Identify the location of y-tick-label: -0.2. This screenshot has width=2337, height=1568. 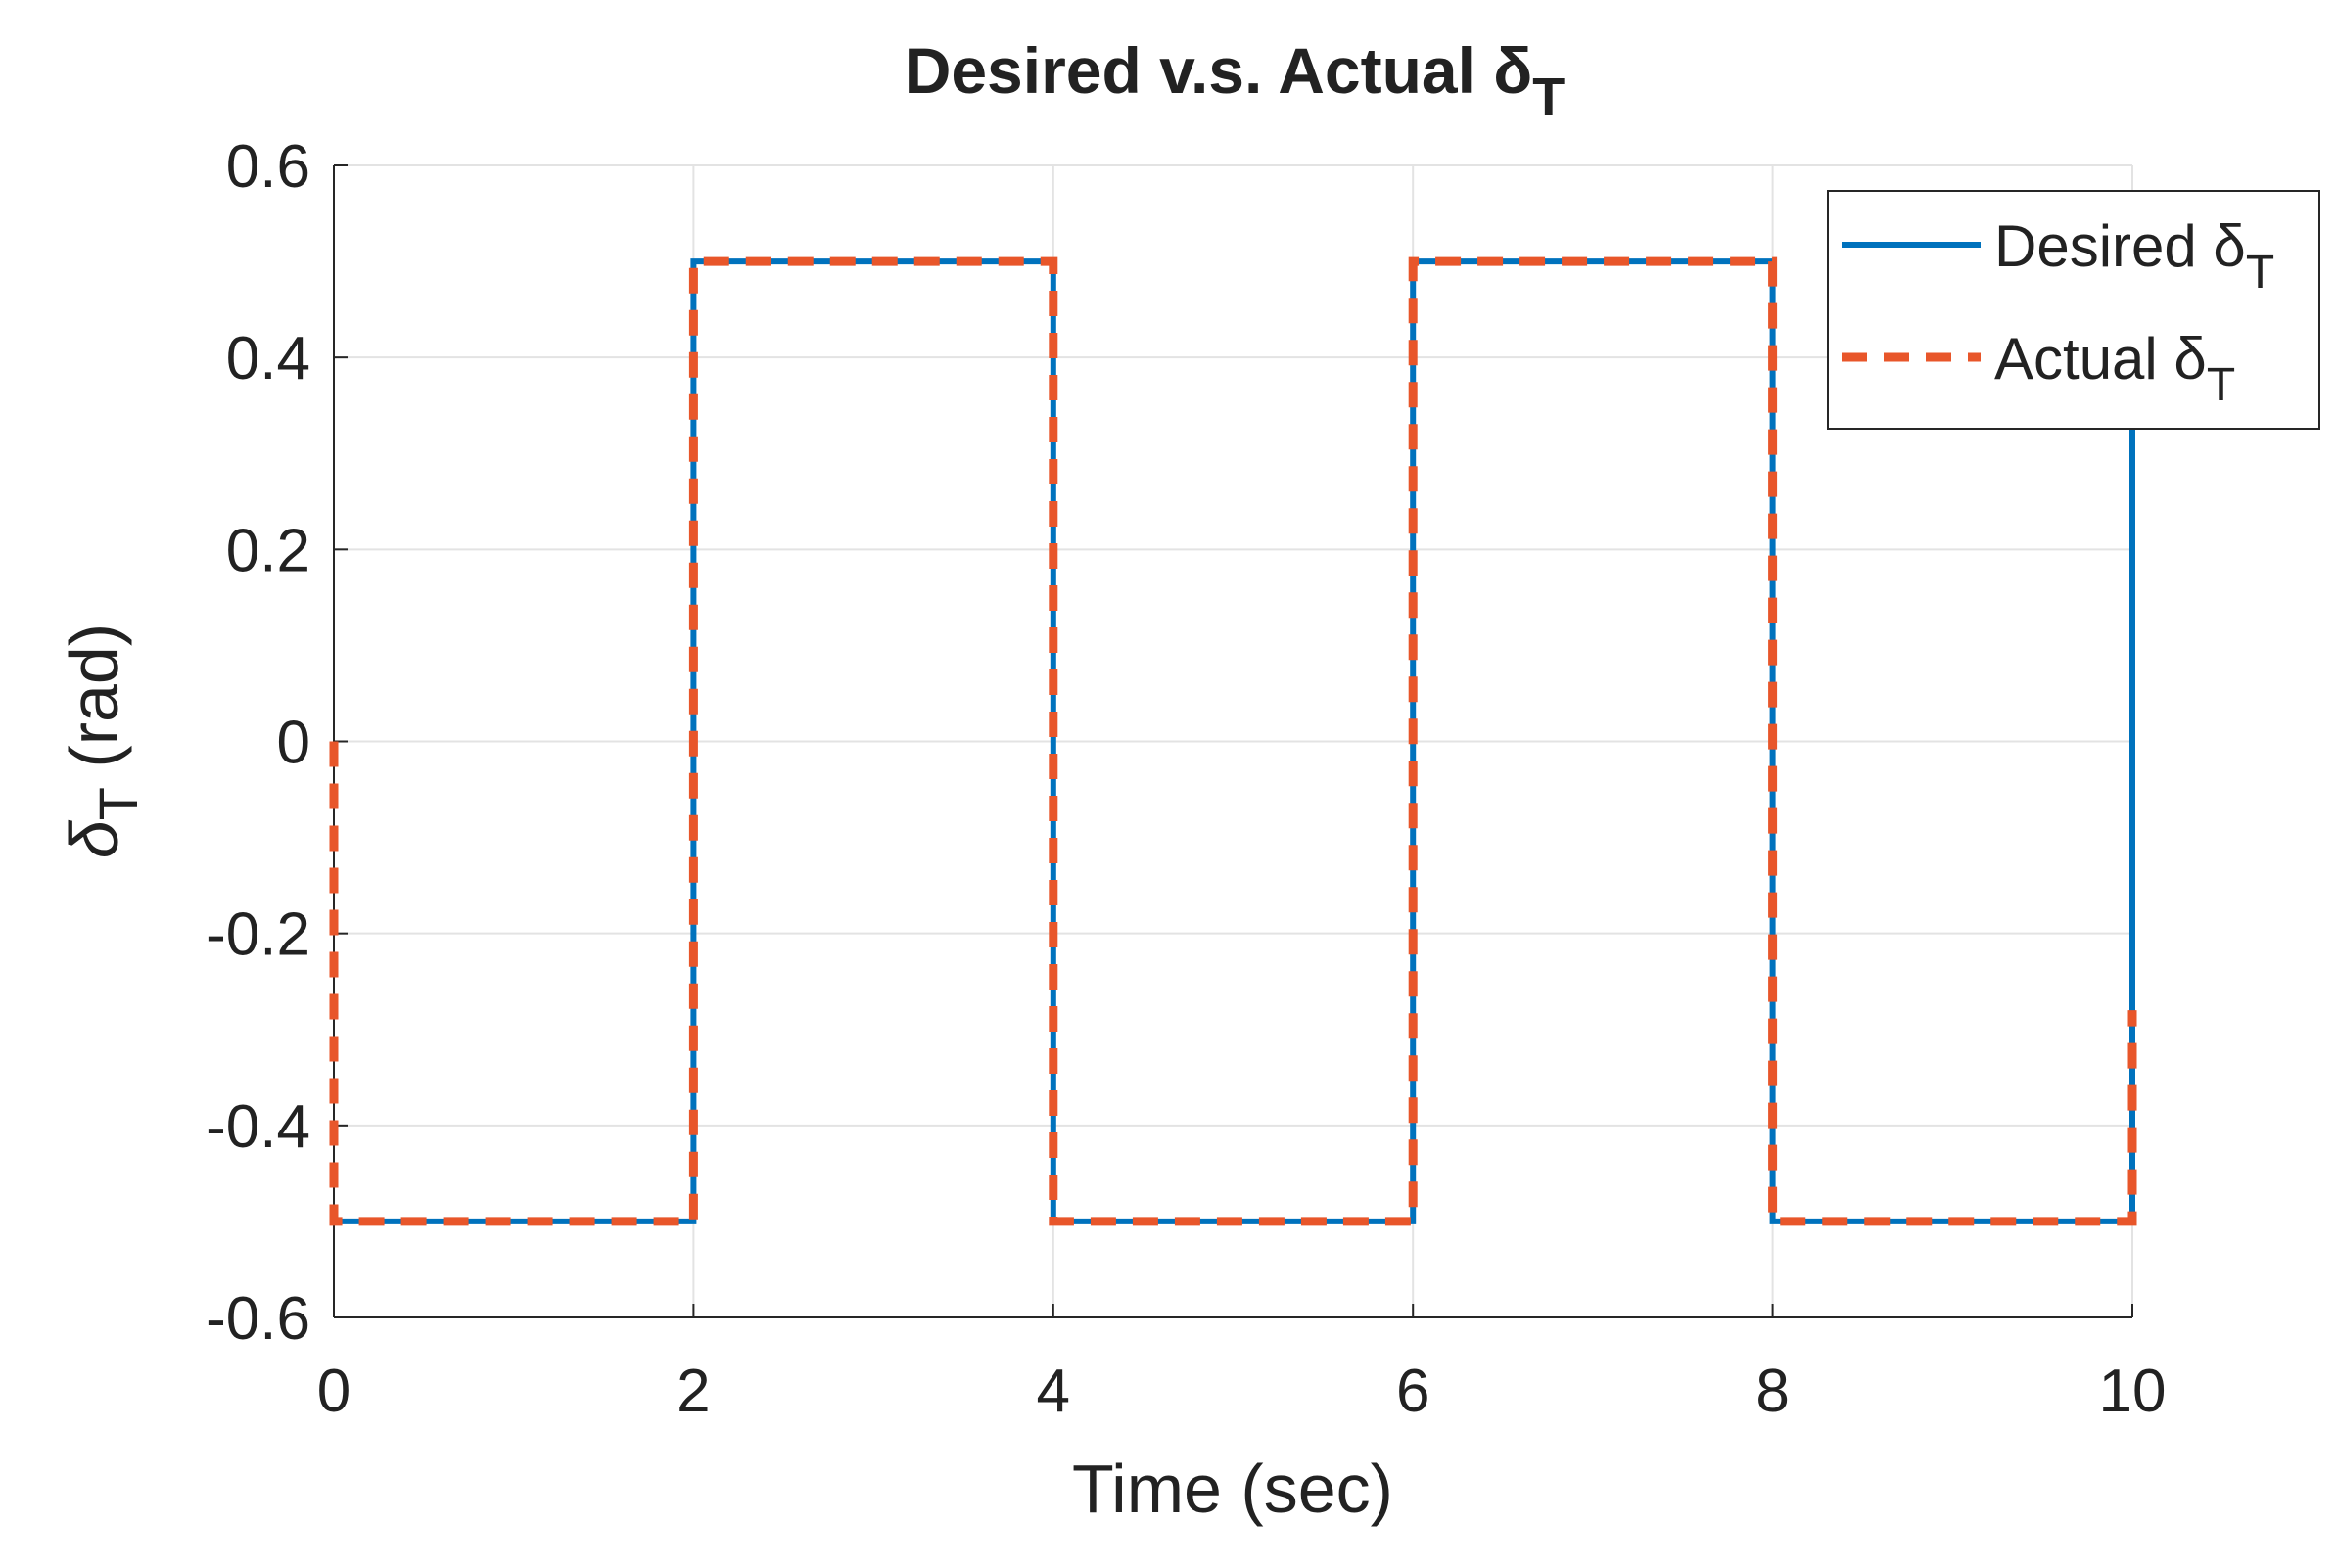
(258, 935).